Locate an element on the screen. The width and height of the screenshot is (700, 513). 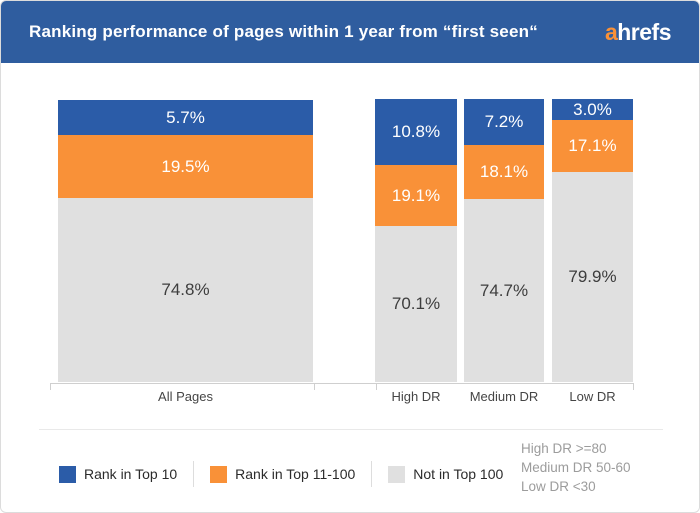
legend-label-not-top100: Not in Top 100 is located at coordinates (458, 474).